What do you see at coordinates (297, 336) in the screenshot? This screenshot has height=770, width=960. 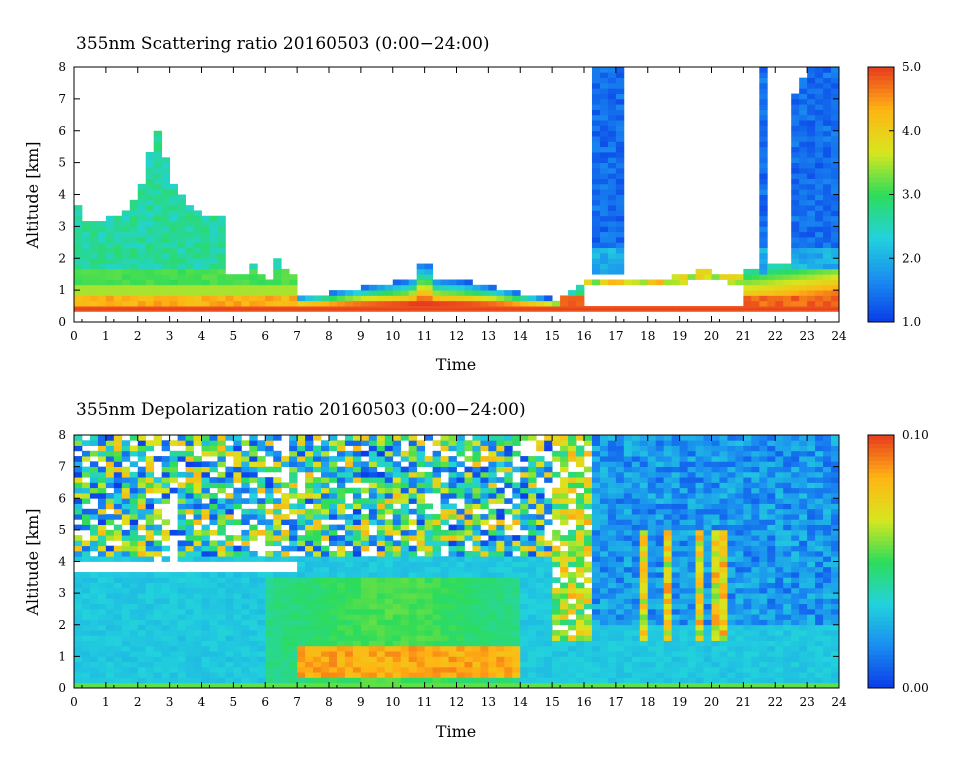 I see `x-tick-label: 7` at bounding box center [297, 336].